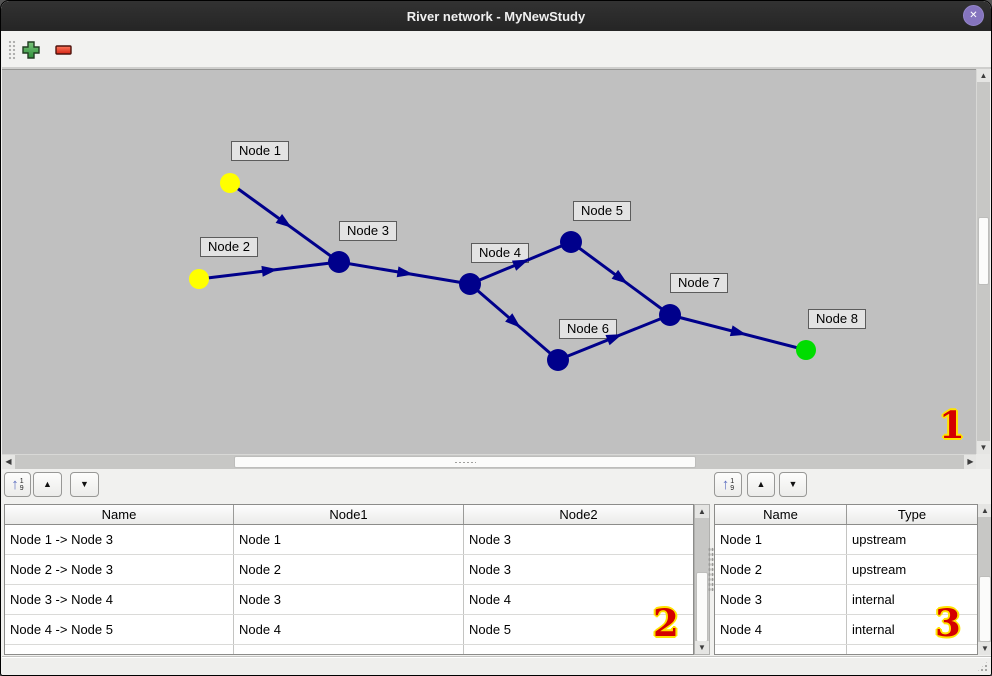 This screenshot has width=992, height=676. What do you see at coordinates (31, 50) in the screenshot?
I see `add-button` at bounding box center [31, 50].